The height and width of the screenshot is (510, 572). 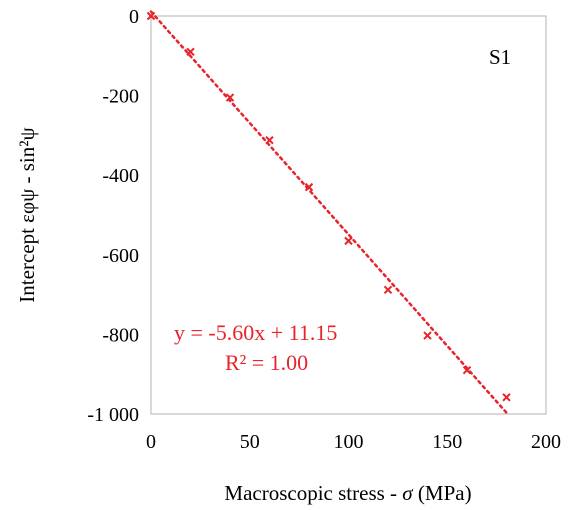 I want to click on x-axis-ticks: 0 50 100 150 200, so click(x=353, y=442).